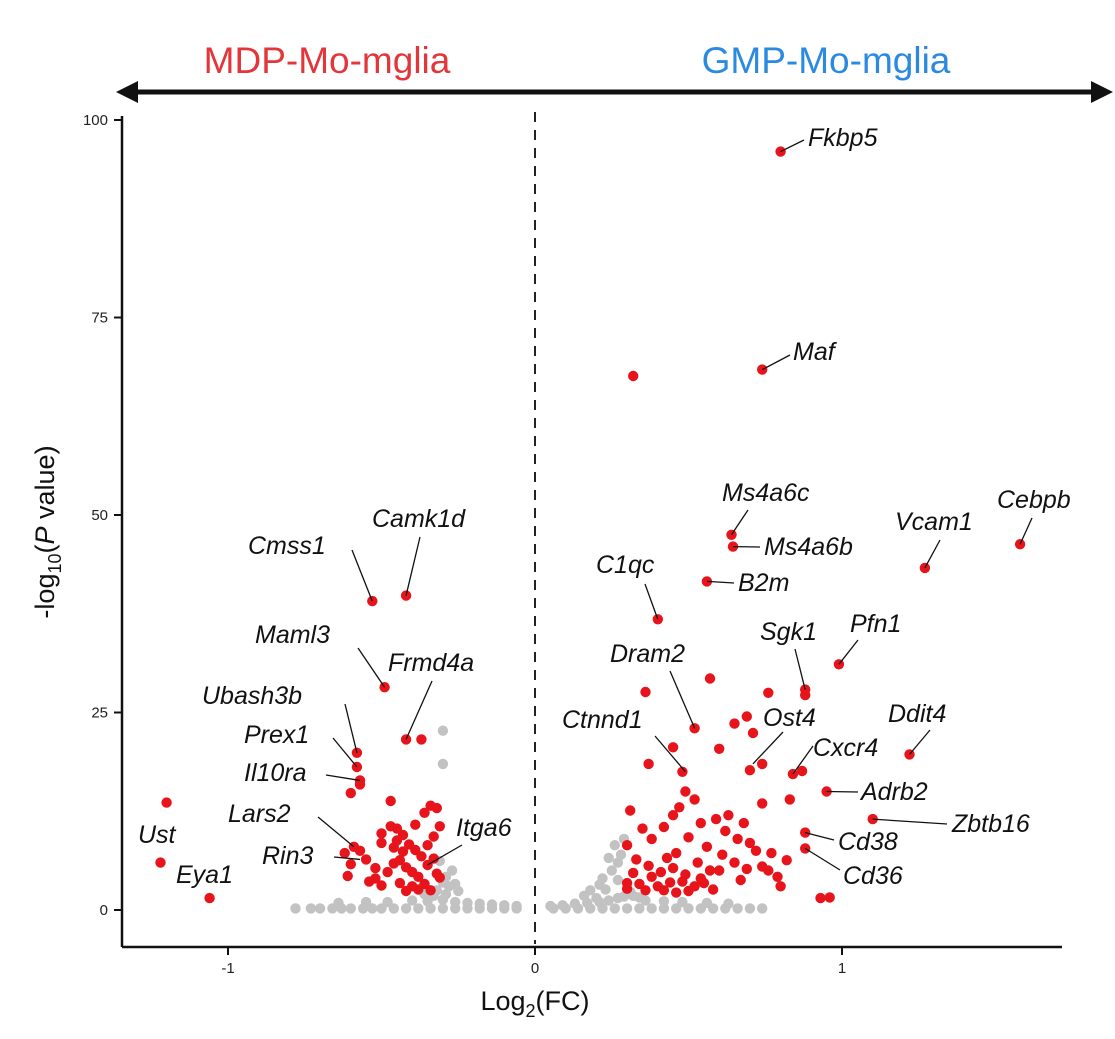  What do you see at coordinates (45, 535) in the screenshot?
I see `y-axis-title-italic: P` at bounding box center [45, 535].